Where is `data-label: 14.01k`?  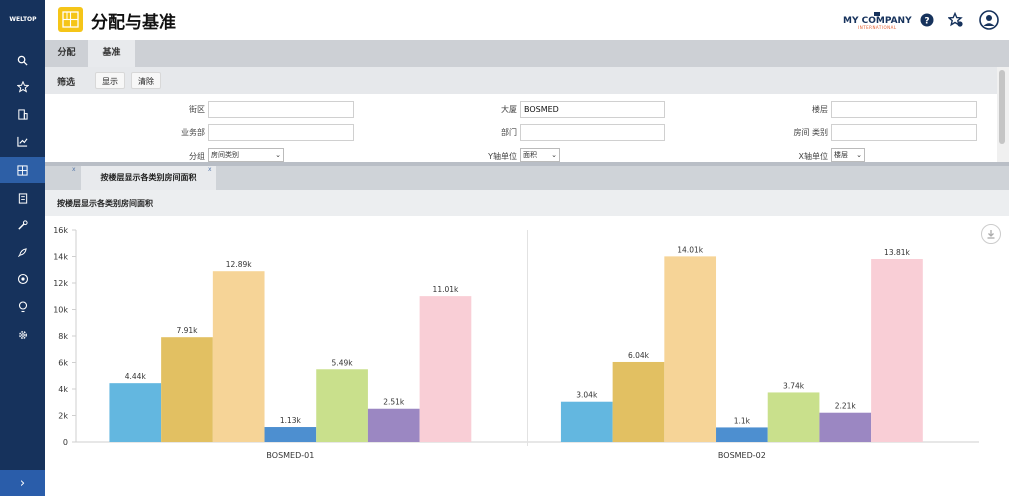
data-label: 14.01k is located at coordinates (690, 249).